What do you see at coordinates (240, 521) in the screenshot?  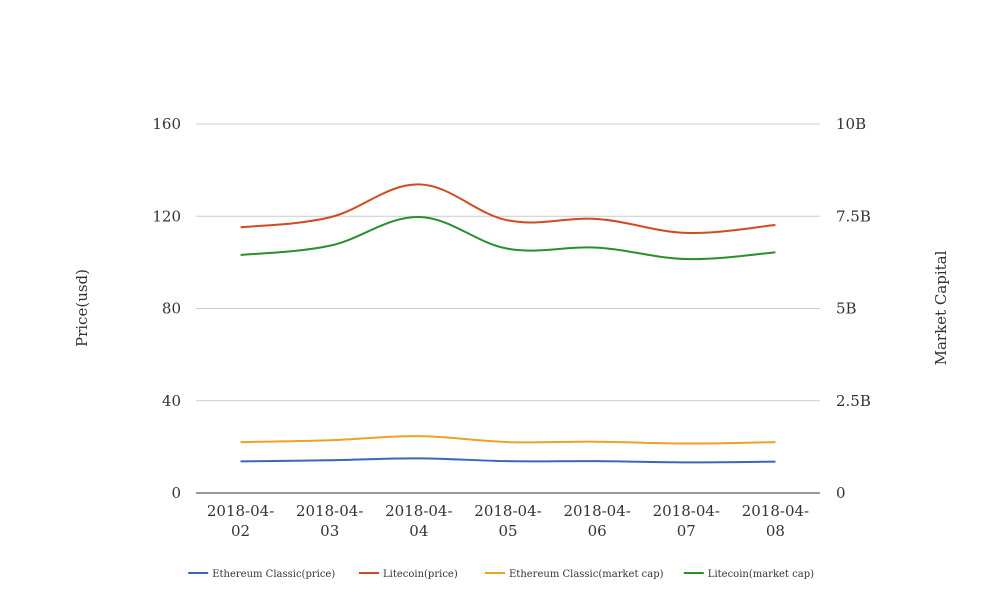 I see `x-tick-label: 2018-04-02` at bounding box center [240, 521].